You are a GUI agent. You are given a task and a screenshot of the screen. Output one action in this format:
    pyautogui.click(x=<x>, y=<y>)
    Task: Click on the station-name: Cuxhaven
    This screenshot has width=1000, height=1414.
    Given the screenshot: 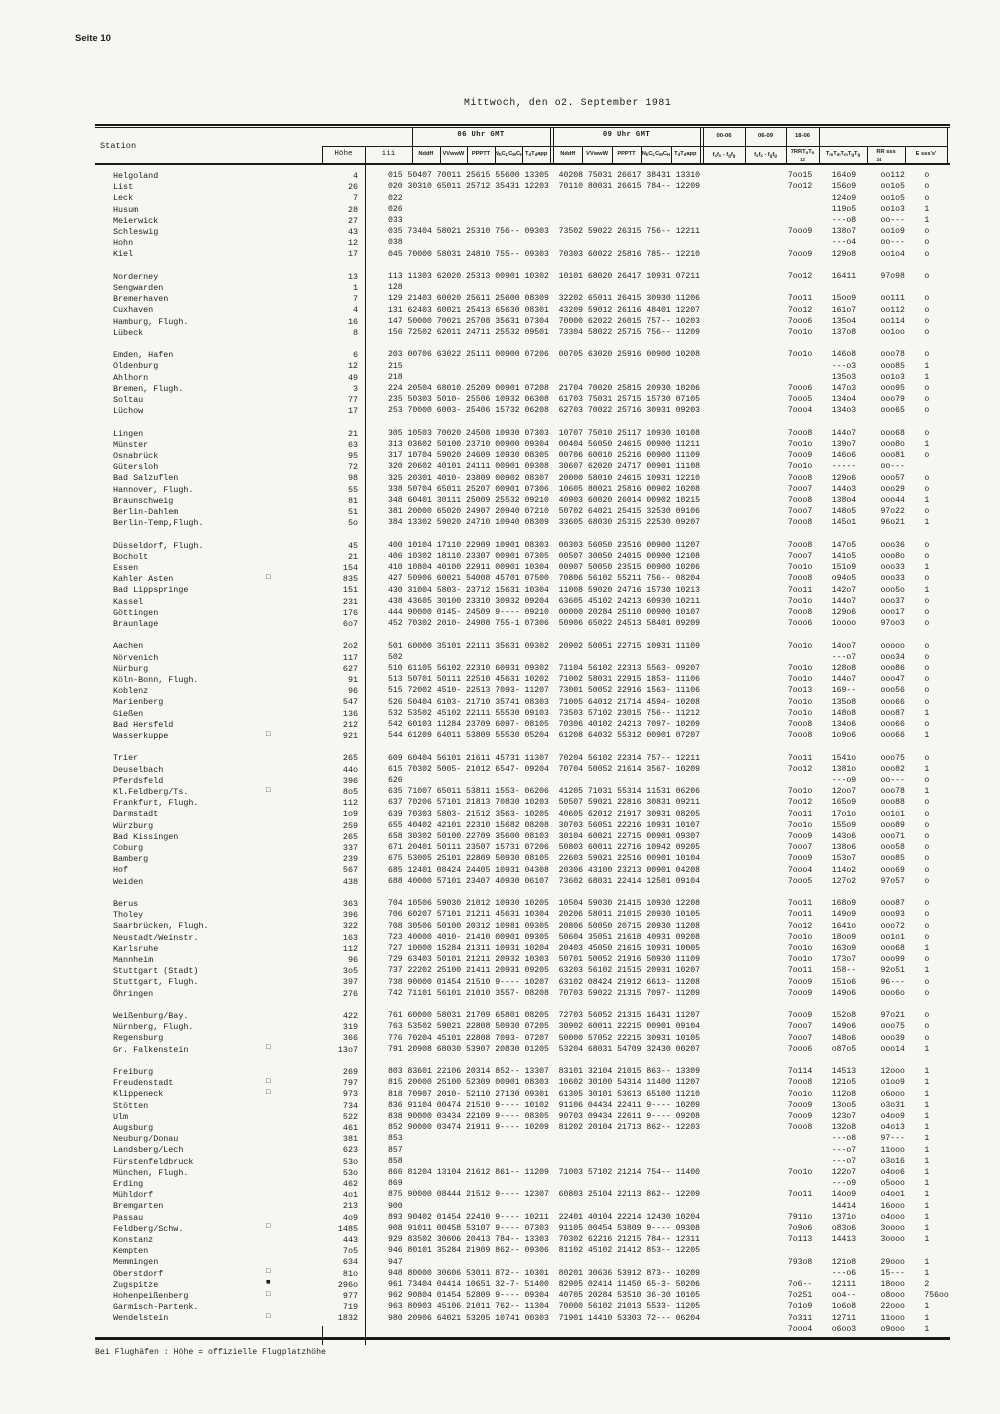 What is the action you would take?
    pyautogui.click(x=133, y=310)
    